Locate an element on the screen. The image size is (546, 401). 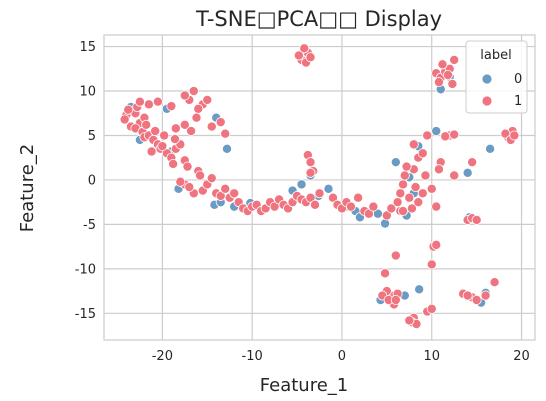
x-tick-label: 0 is located at coordinates (342, 356).